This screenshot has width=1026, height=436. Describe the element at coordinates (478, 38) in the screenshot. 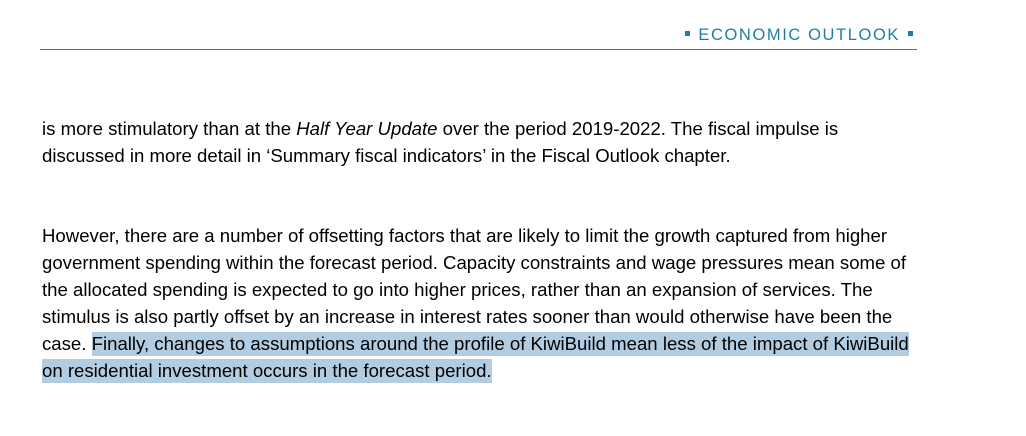

I see `page-header: ECONOMIC OUTLOOK` at that location.